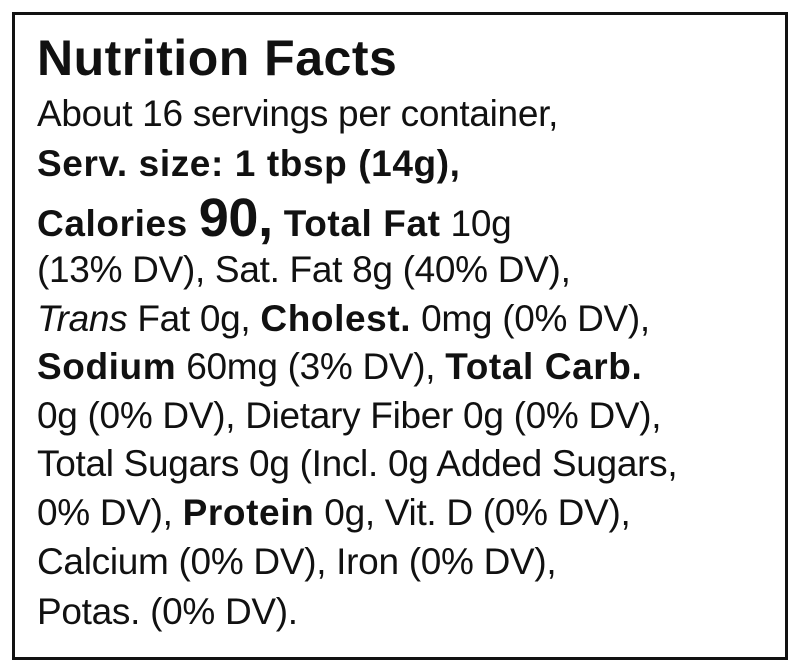  I want to click on text: Fat 0g,, so click(194, 318).